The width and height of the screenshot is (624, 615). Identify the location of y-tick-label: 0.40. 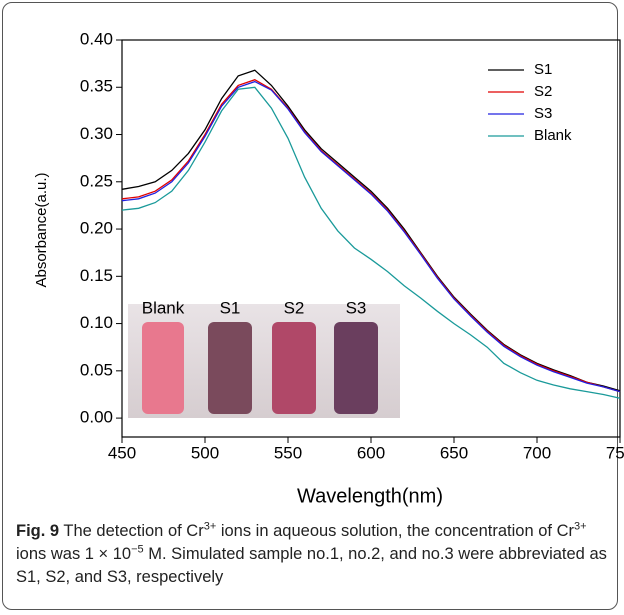
(96, 38).